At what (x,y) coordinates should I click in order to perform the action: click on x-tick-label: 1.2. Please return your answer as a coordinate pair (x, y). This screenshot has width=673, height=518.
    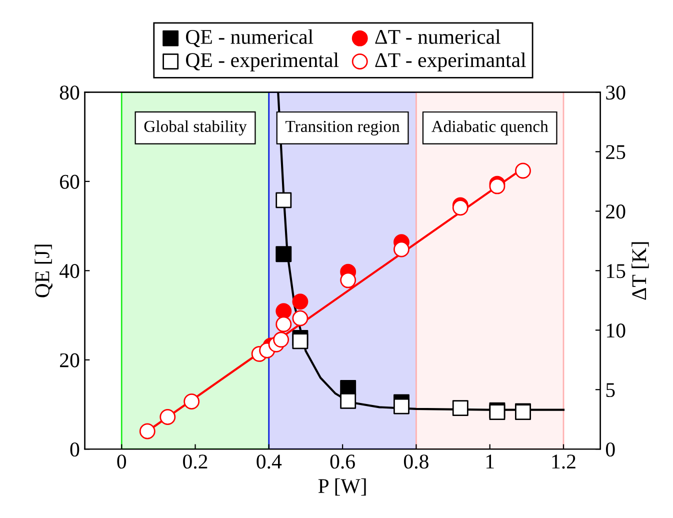
    Looking at the image, I should click on (564, 461).